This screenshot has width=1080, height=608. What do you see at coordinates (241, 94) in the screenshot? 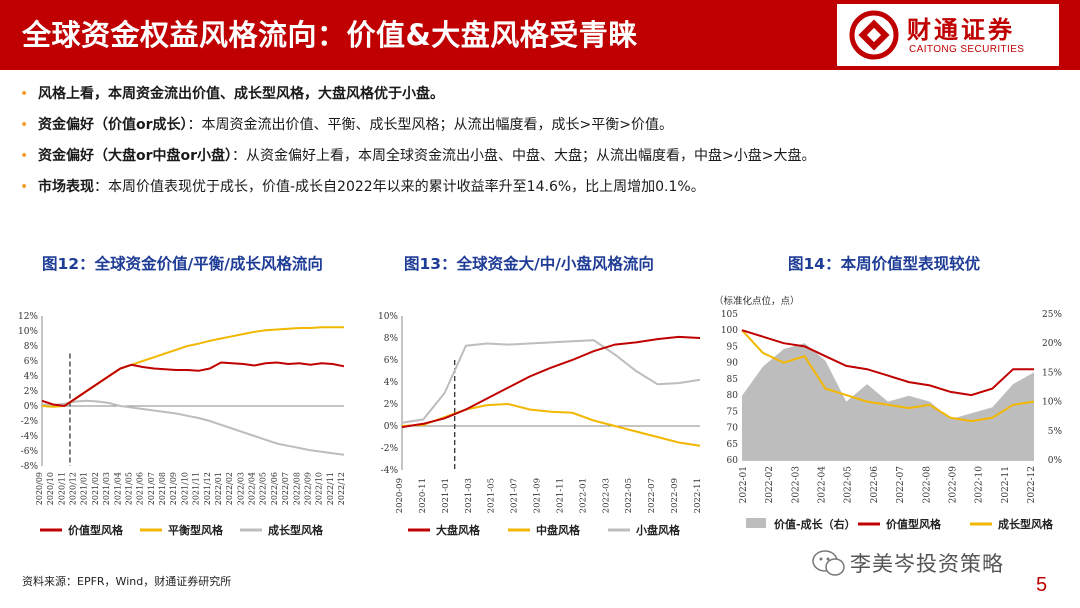
I see `bullet-bold: 风格上看，本周资金流出价值、成长型风格，大盘风格优于小盘。` at bounding box center [241, 94].